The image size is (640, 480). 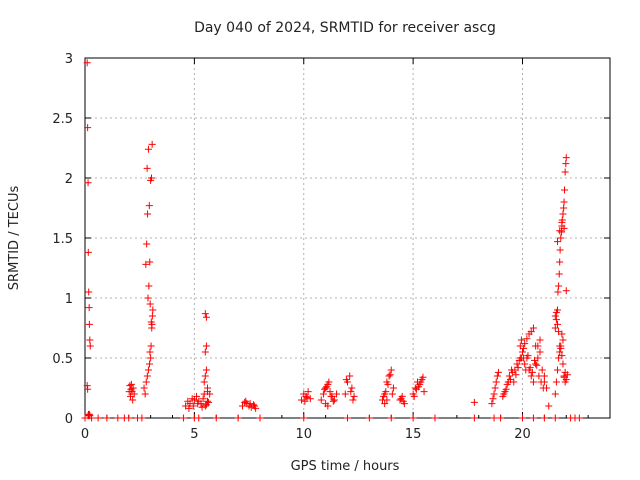 What do you see at coordinates (194, 434) in the screenshot?
I see `x-tick-label: 5` at bounding box center [194, 434].